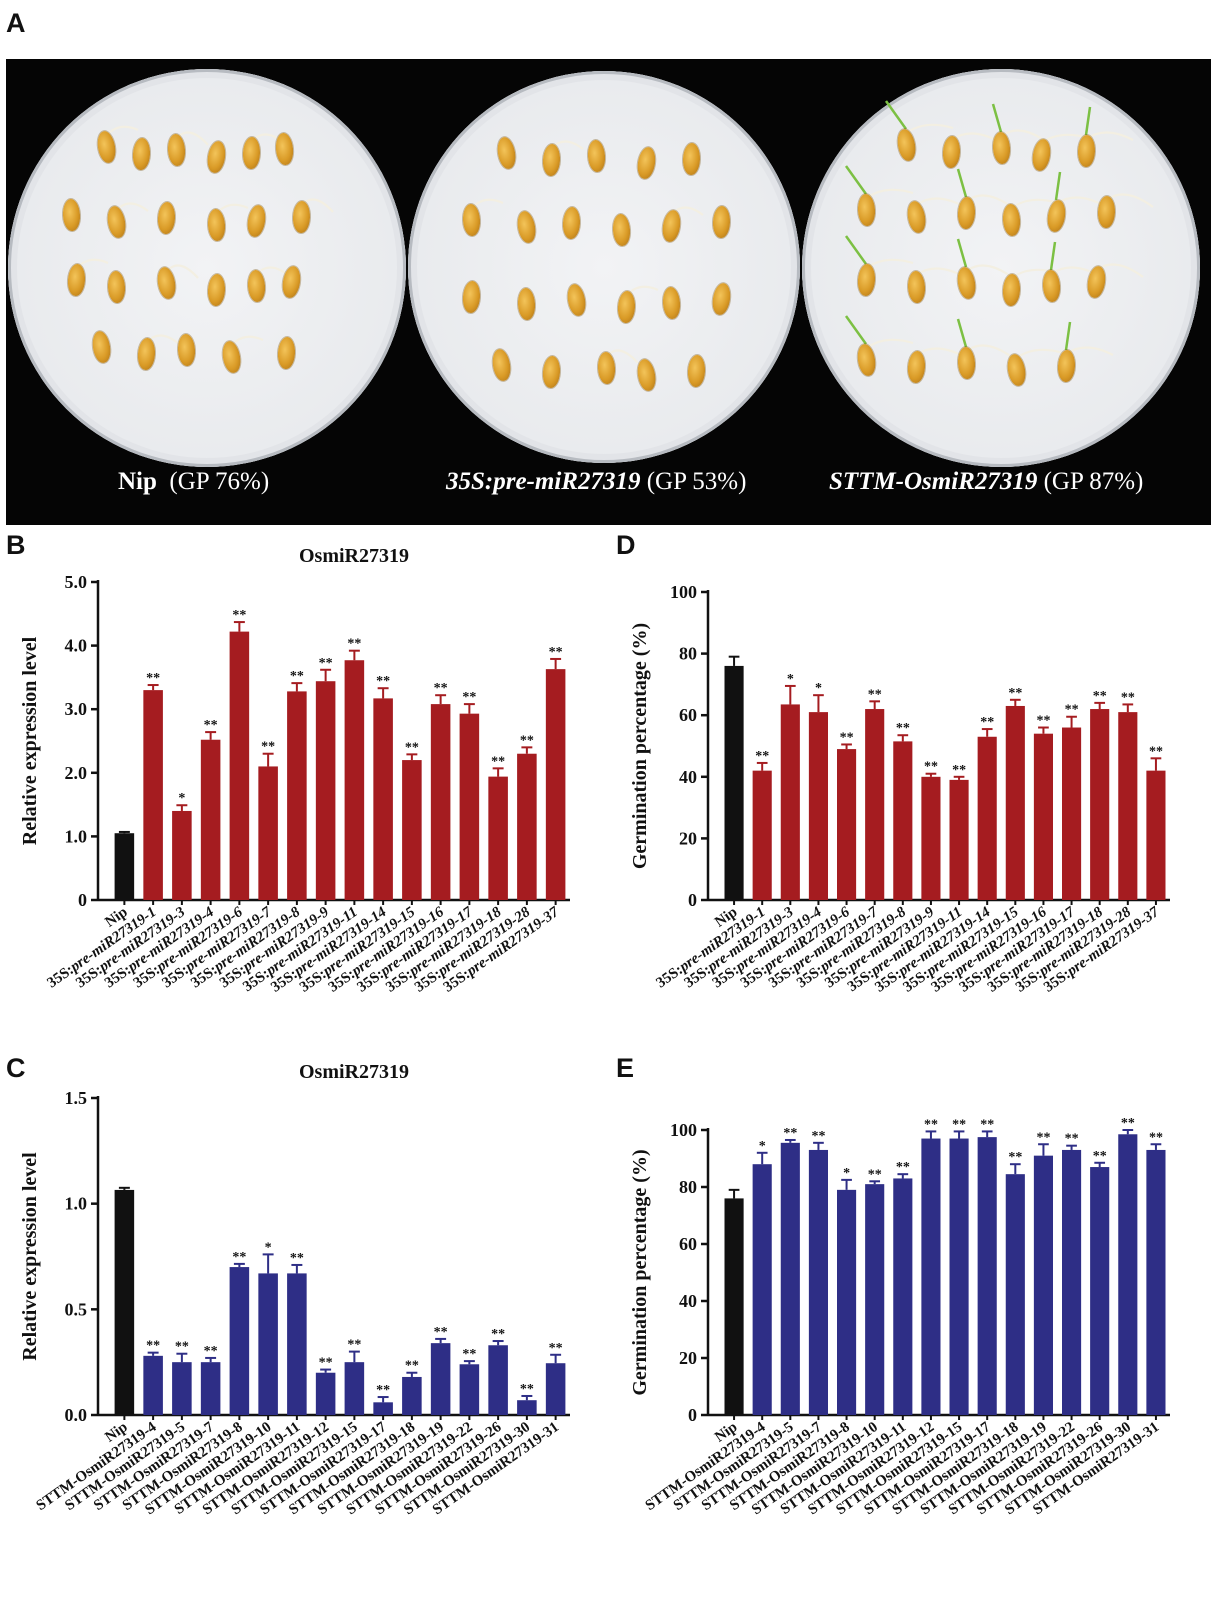  Describe the element at coordinates (354, 556) in the screenshot. I see `chart-title: OsmiR27319` at that location.